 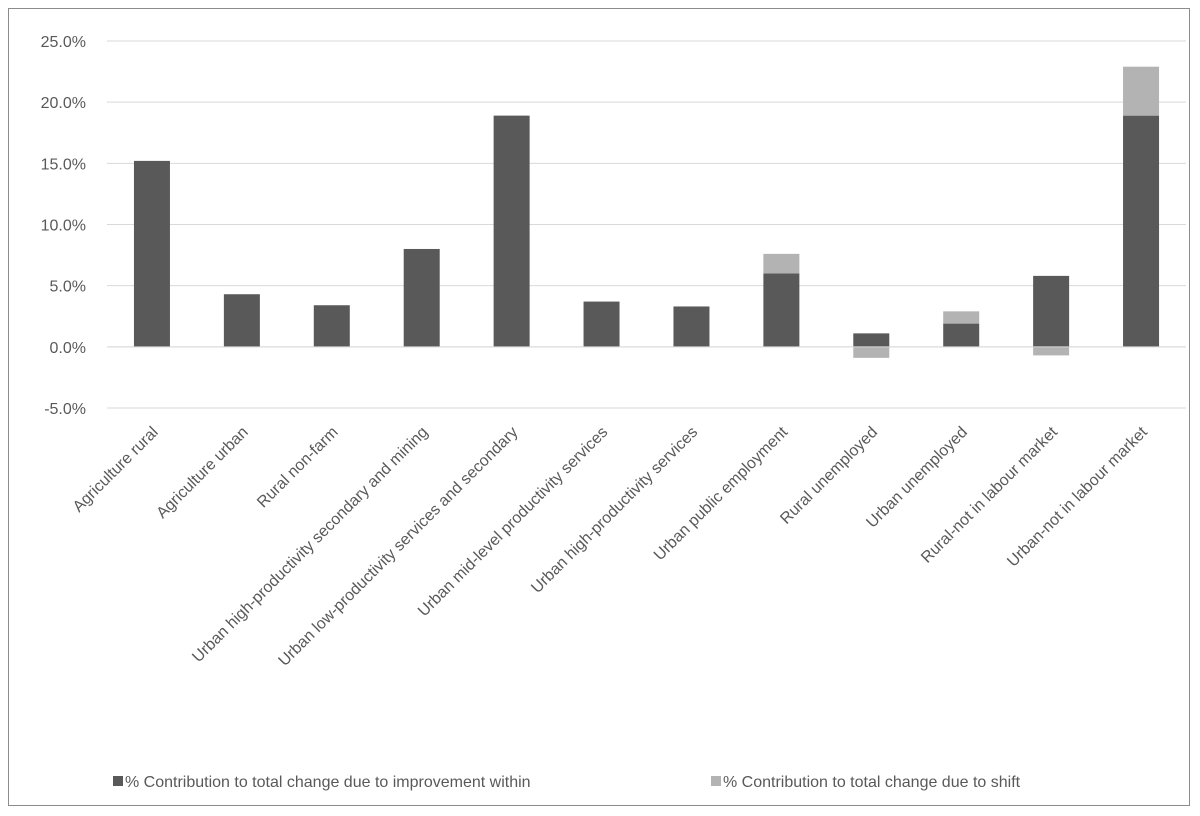 What do you see at coordinates (68, 287) in the screenshot?
I see `y-tick-label: 5.0%` at bounding box center [68, 287].